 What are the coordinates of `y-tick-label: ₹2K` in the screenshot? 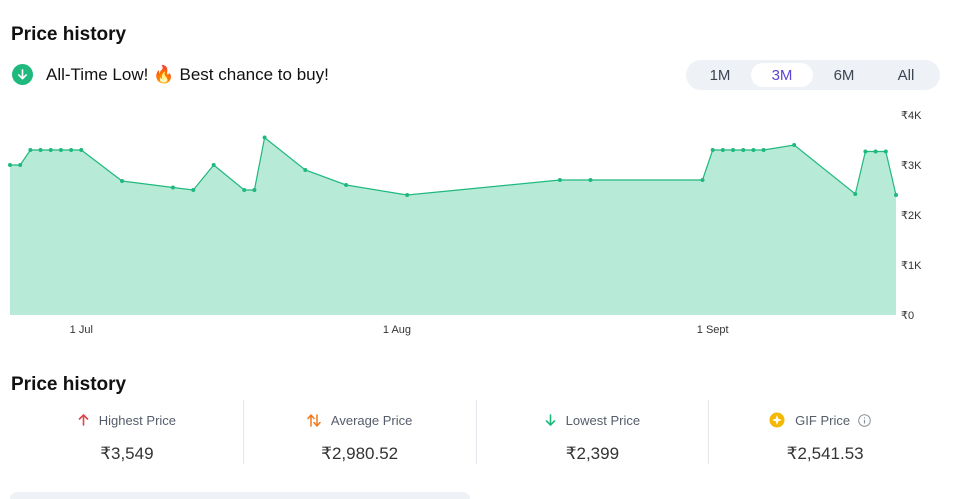 It's located at (911, 216).